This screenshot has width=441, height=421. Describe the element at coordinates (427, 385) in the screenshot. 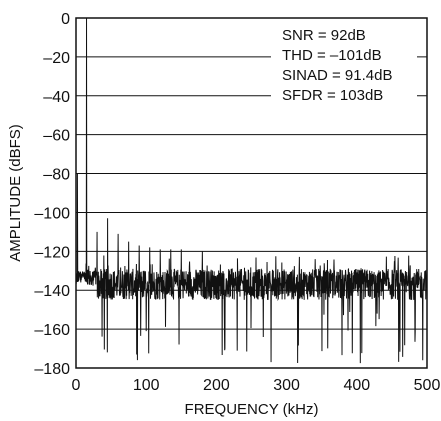

I see `x-tick-label: 500` at that location.